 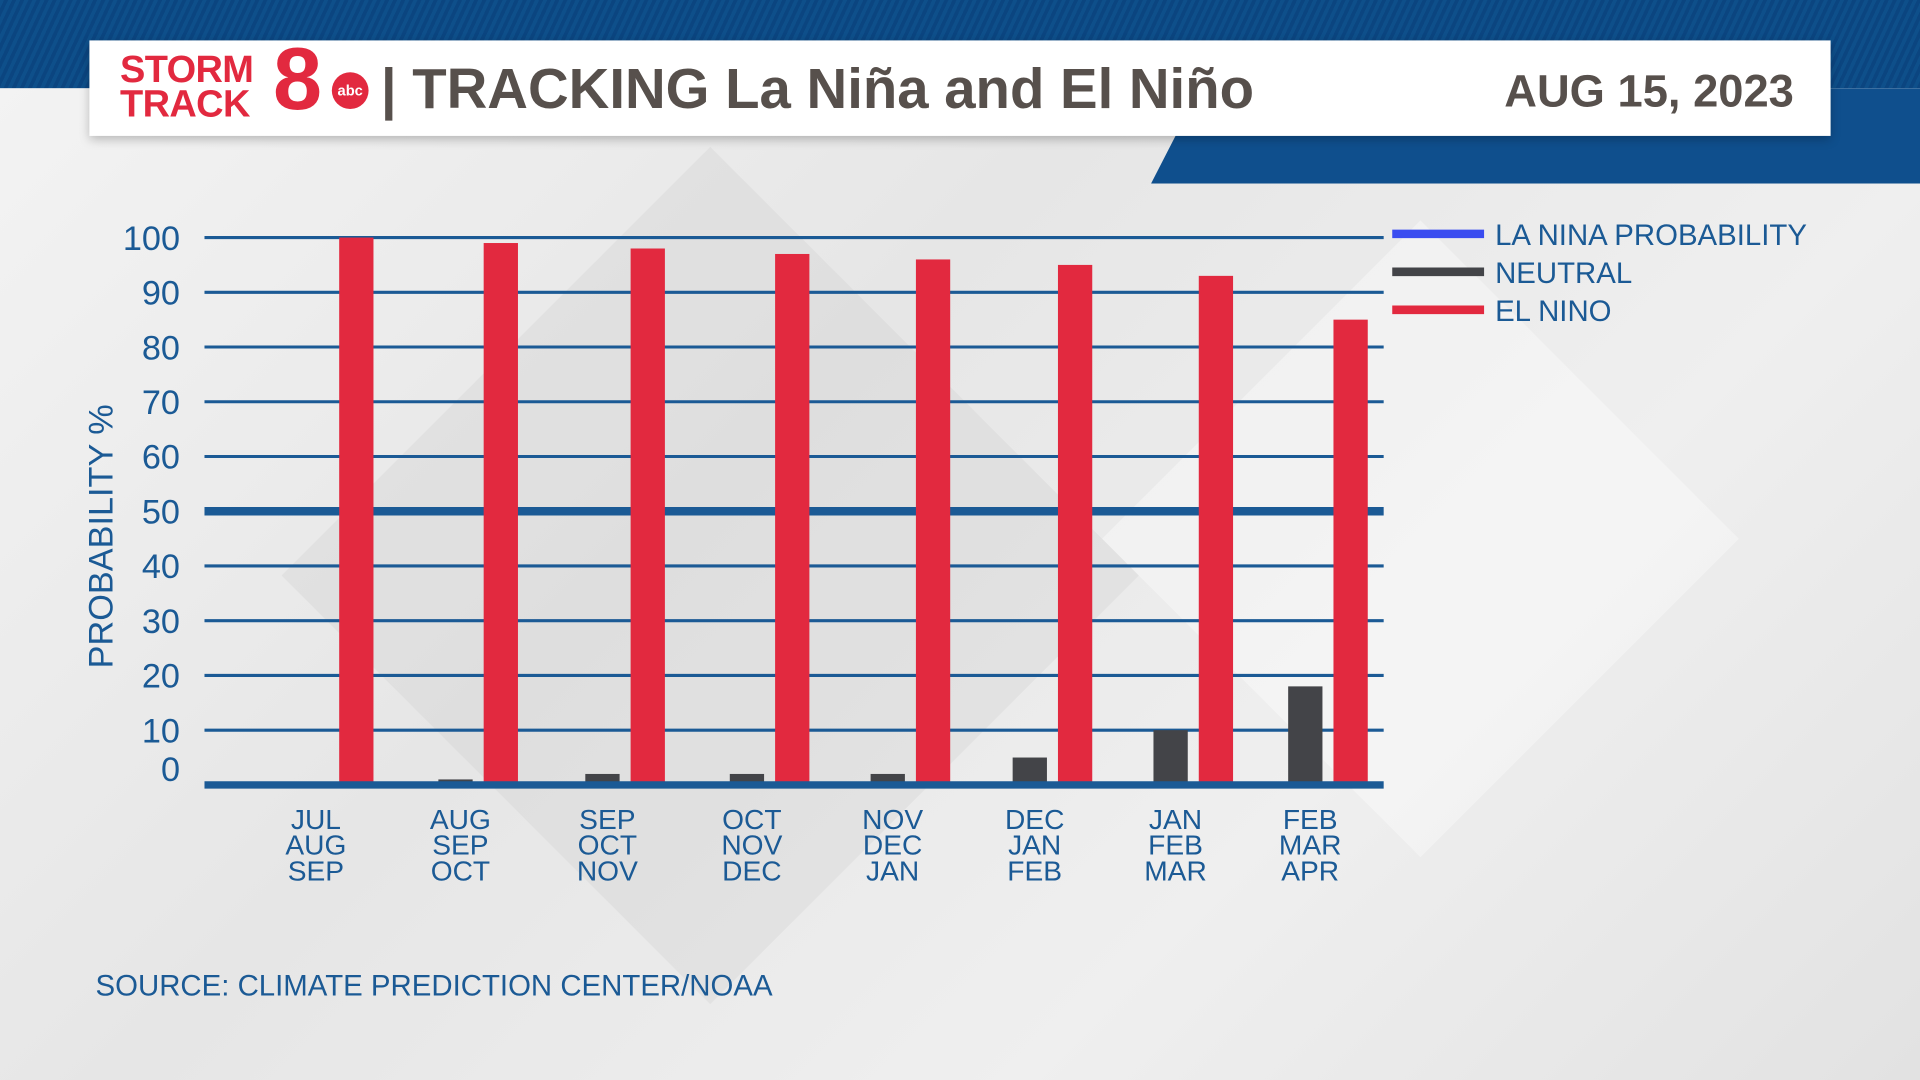 What do you see at coordinates (161, 458) in the screenshot?
I see `y-tick-label: 60` at bounding box center [161, 458].